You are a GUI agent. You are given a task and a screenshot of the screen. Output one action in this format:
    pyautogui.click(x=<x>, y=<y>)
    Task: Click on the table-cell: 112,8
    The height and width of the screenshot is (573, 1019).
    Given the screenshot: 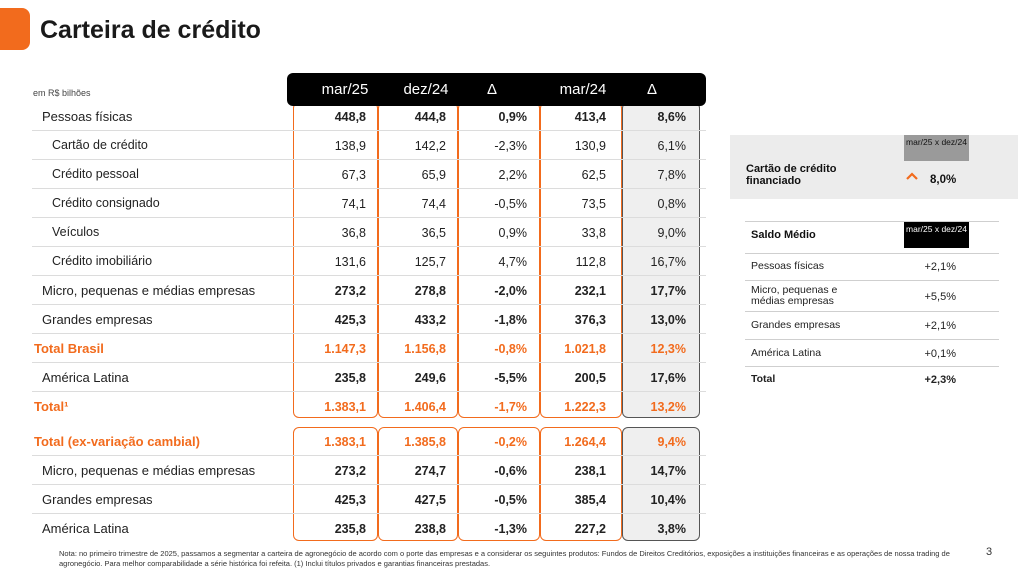 What is the action you would take?
    pyautogui.click(x=590, y=262)
    